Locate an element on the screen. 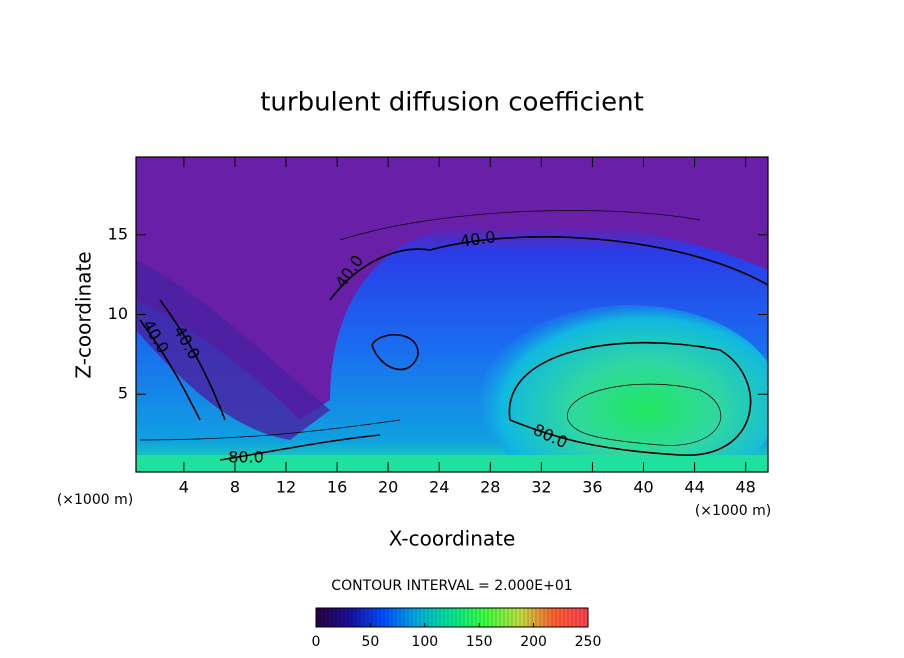  x-axis-label: X-coordinate is located at coordinates (452, 539).